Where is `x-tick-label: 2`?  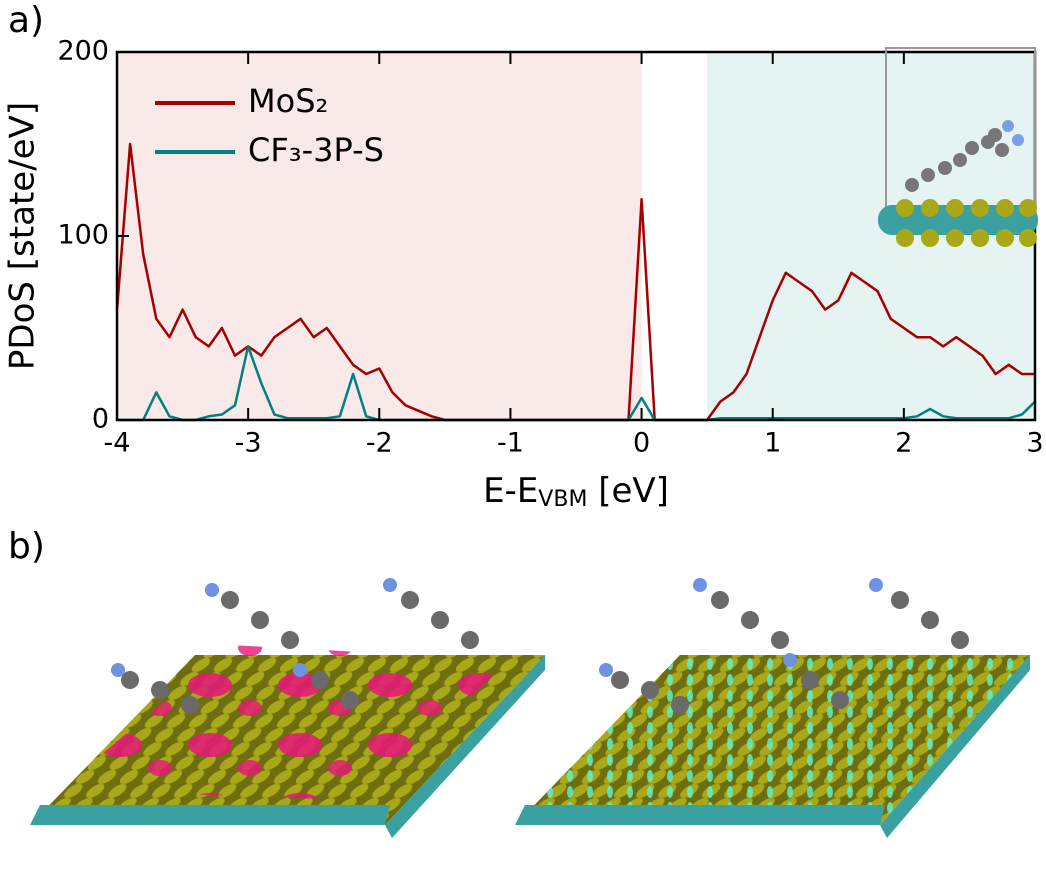 x-tick-label: 2 is located at coordinates (903, 443).